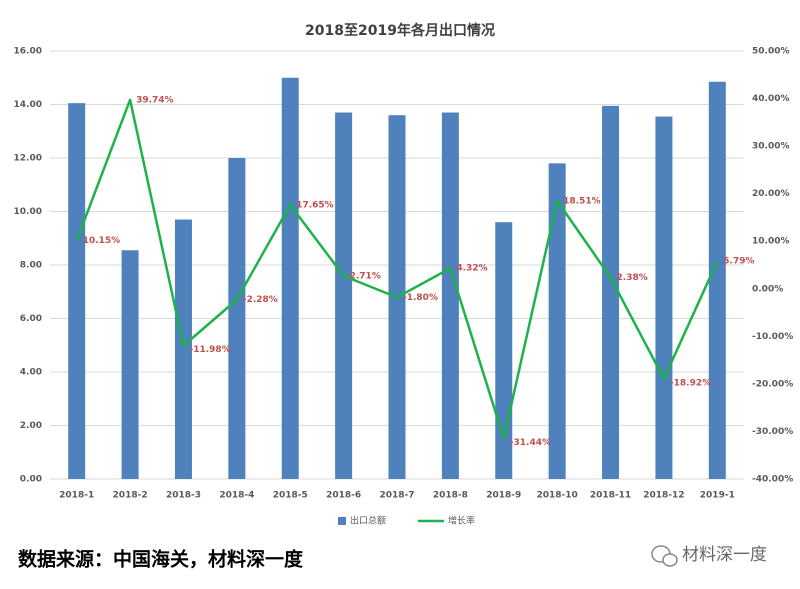 The height and width of the screenshot is (589, 800). Describe the element at coordinates (738, 262) in the screenshot. I see `value-label: 5.79%` at that location.